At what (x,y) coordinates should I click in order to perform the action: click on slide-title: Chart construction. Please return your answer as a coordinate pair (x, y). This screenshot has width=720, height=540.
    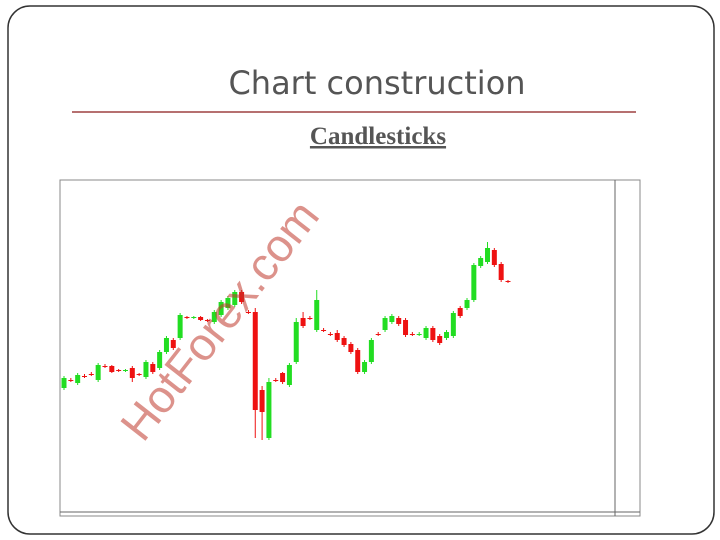
    Looking at the image, I should click on (376, 83).